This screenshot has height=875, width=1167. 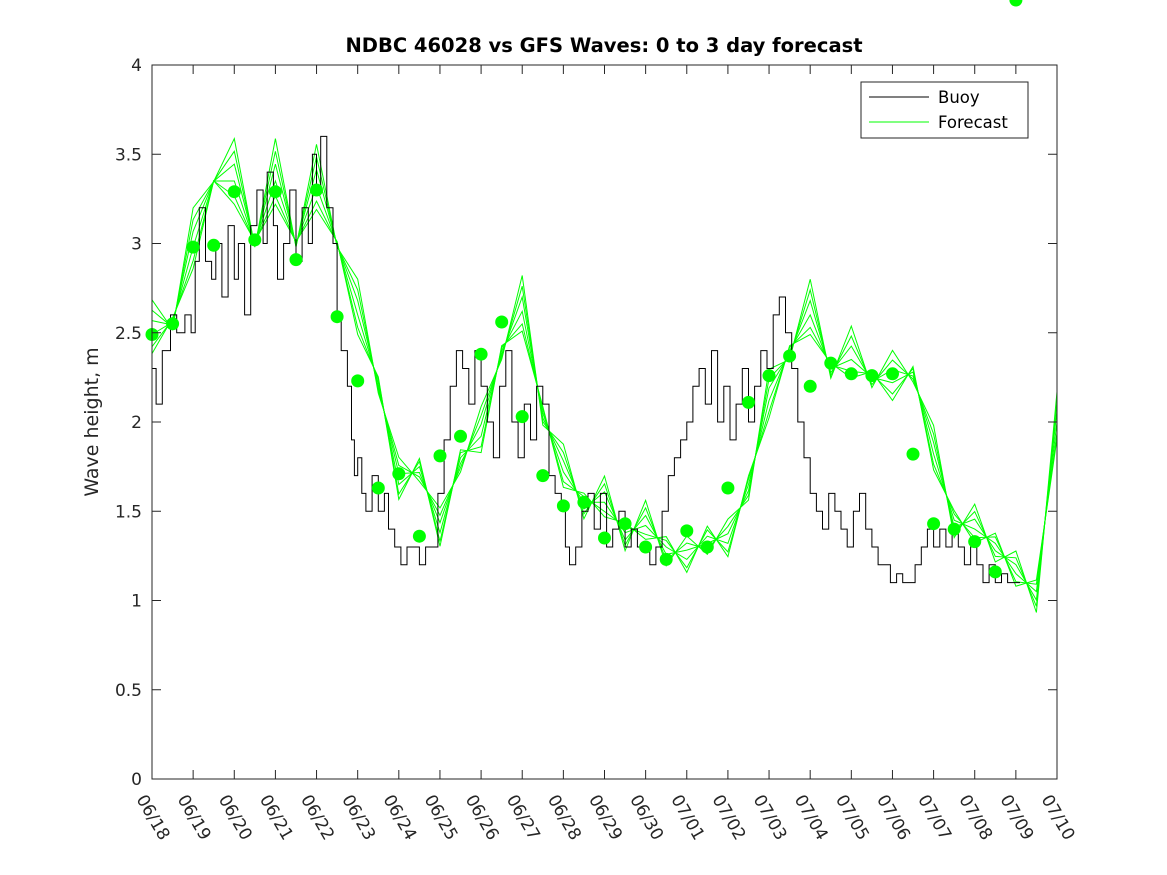 What do you see at coordinates (136, 66) in the screenshot?
I see `y-tick-label: 4` at bounding box center [136, 66].